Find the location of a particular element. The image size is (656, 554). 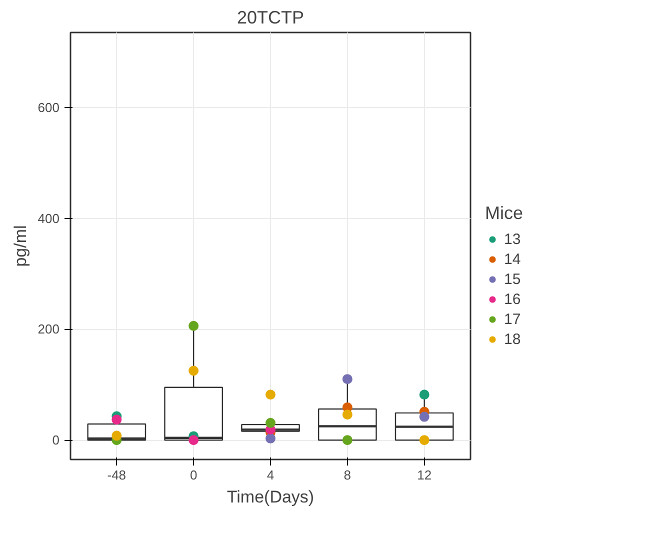

y-tick-label: 200 is located at coordinates (49, 329).